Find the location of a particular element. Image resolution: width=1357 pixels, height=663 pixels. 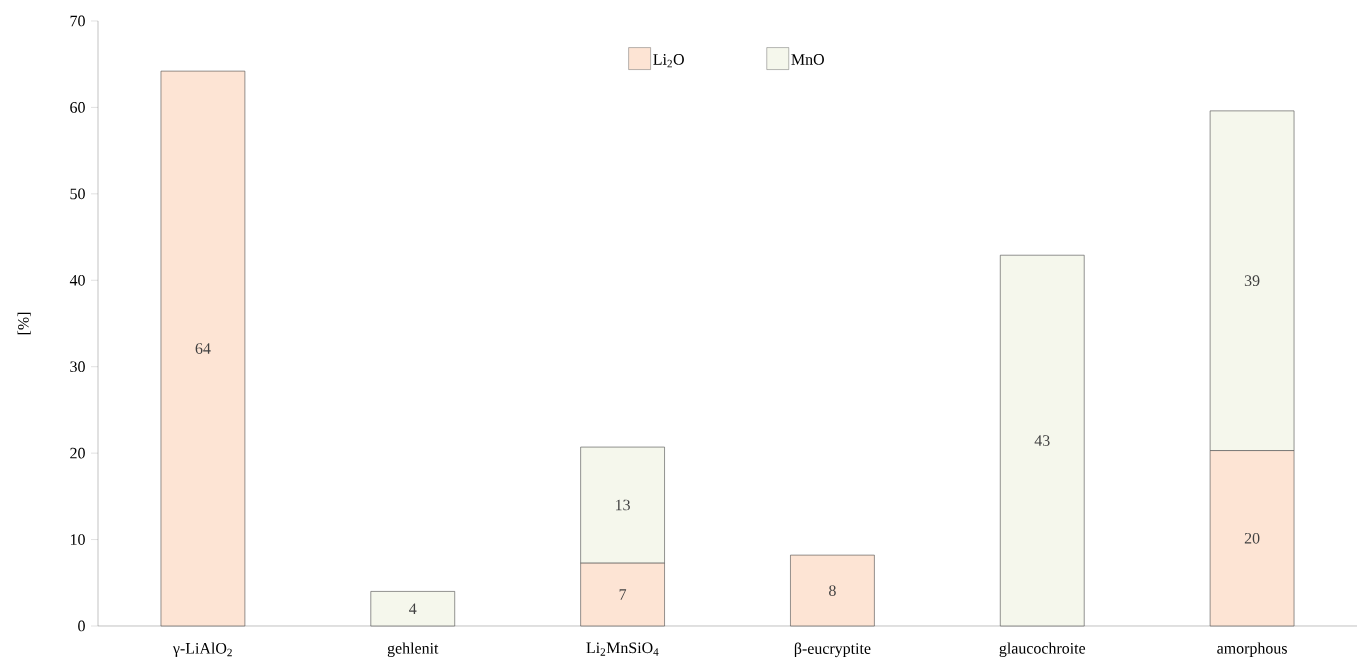

data-label: 43 is located at coordinates (1042, 440).